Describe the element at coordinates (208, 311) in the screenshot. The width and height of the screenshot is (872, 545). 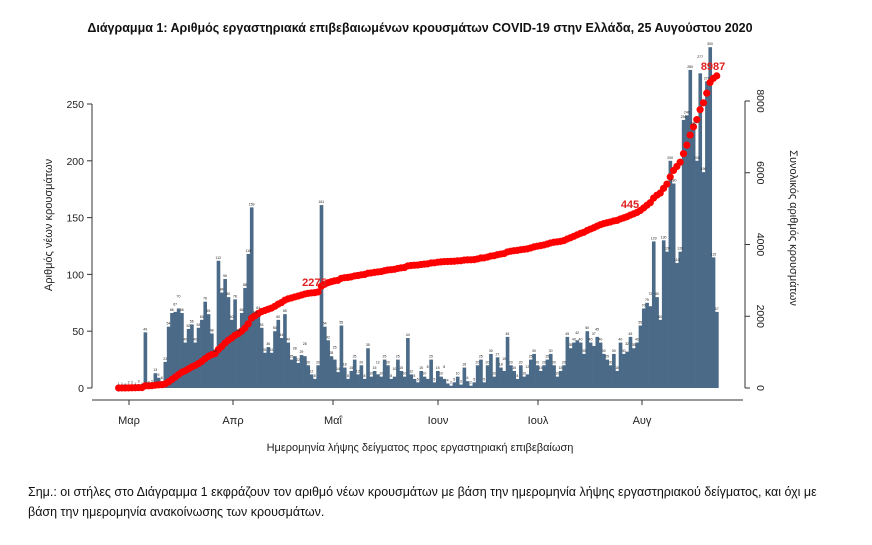
I see `bar-value-label: 65` at that location.